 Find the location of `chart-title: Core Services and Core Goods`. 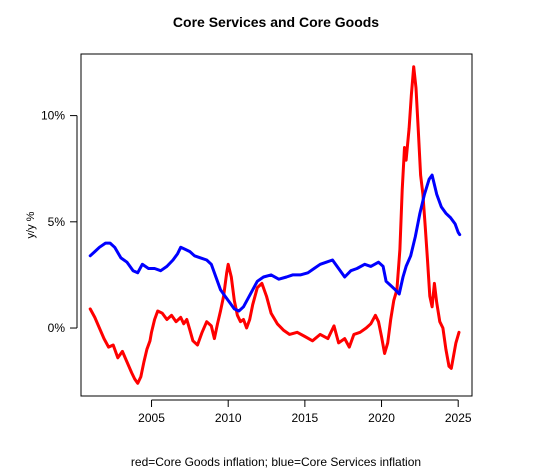

chart-title: Core Services and Core Goods is located at coordinates (276, 22).